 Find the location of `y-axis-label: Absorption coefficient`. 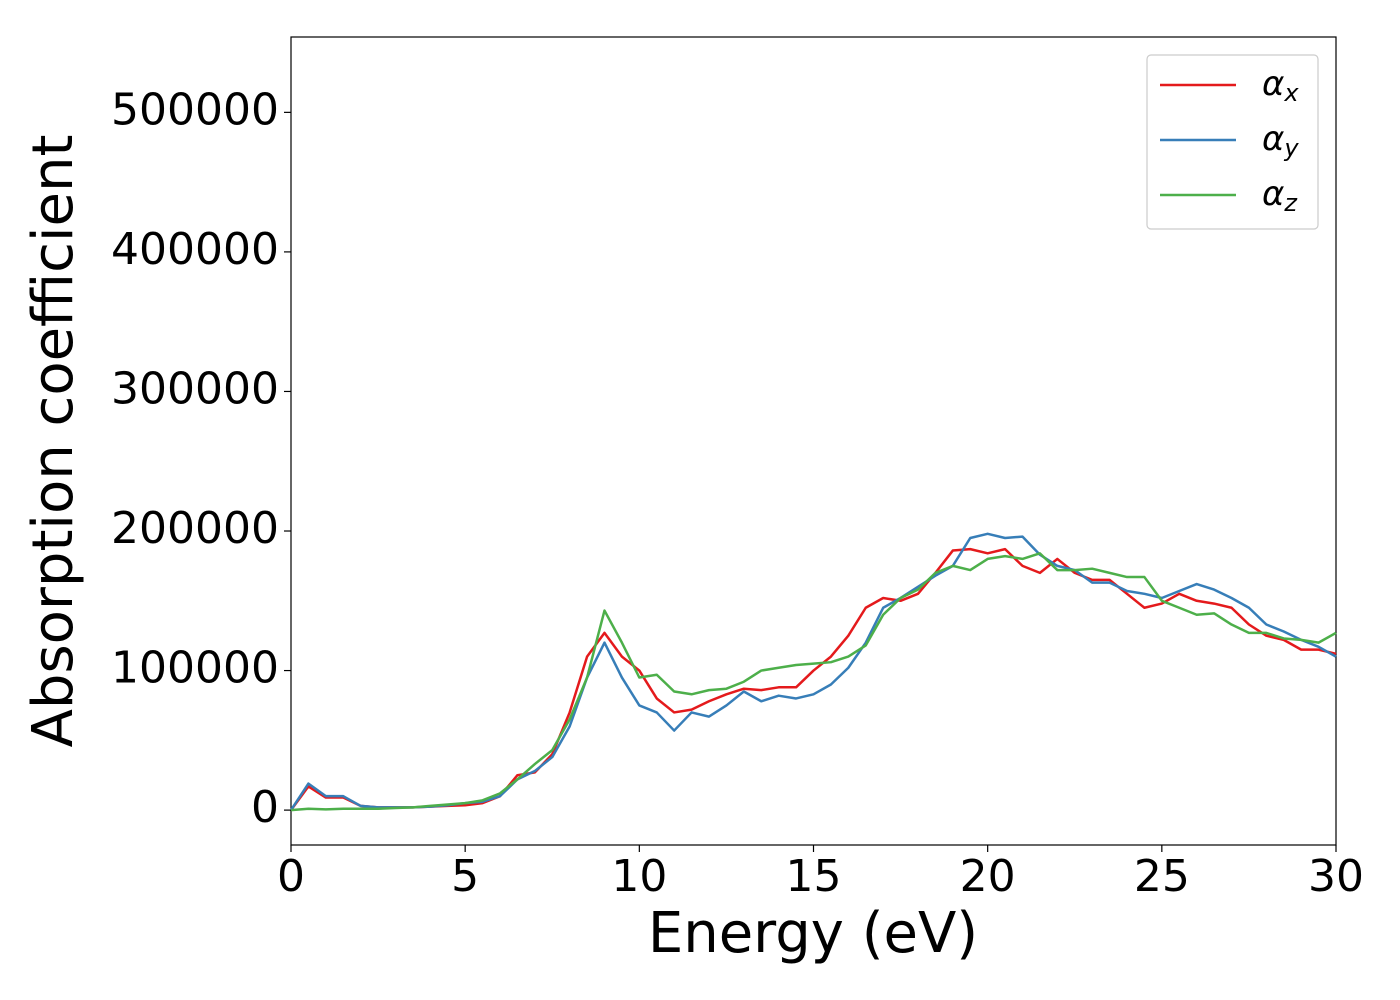

y-axis-label: Absorption coefficient is located at coordinates (53, 441).